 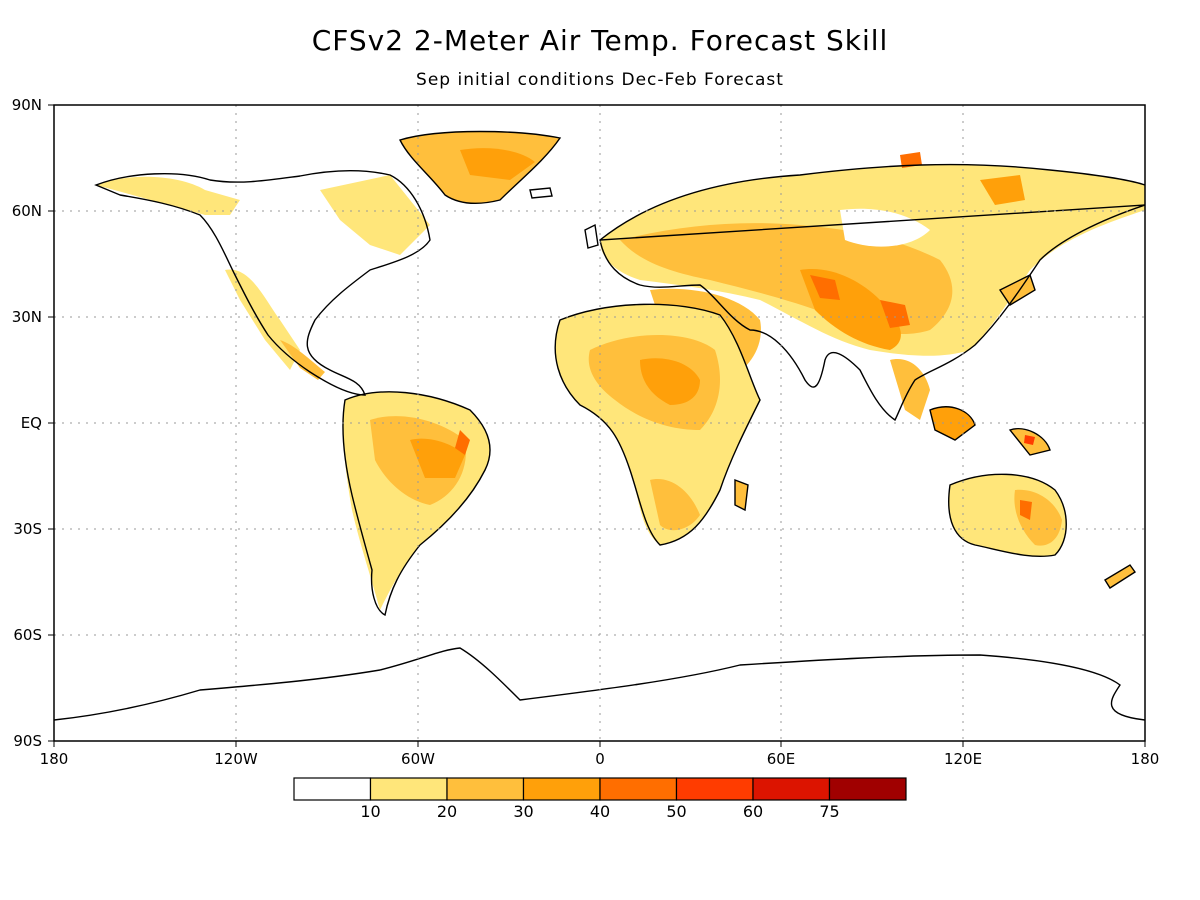 I want to click on legend-tick-label: 30, so click(x=523, y=811).